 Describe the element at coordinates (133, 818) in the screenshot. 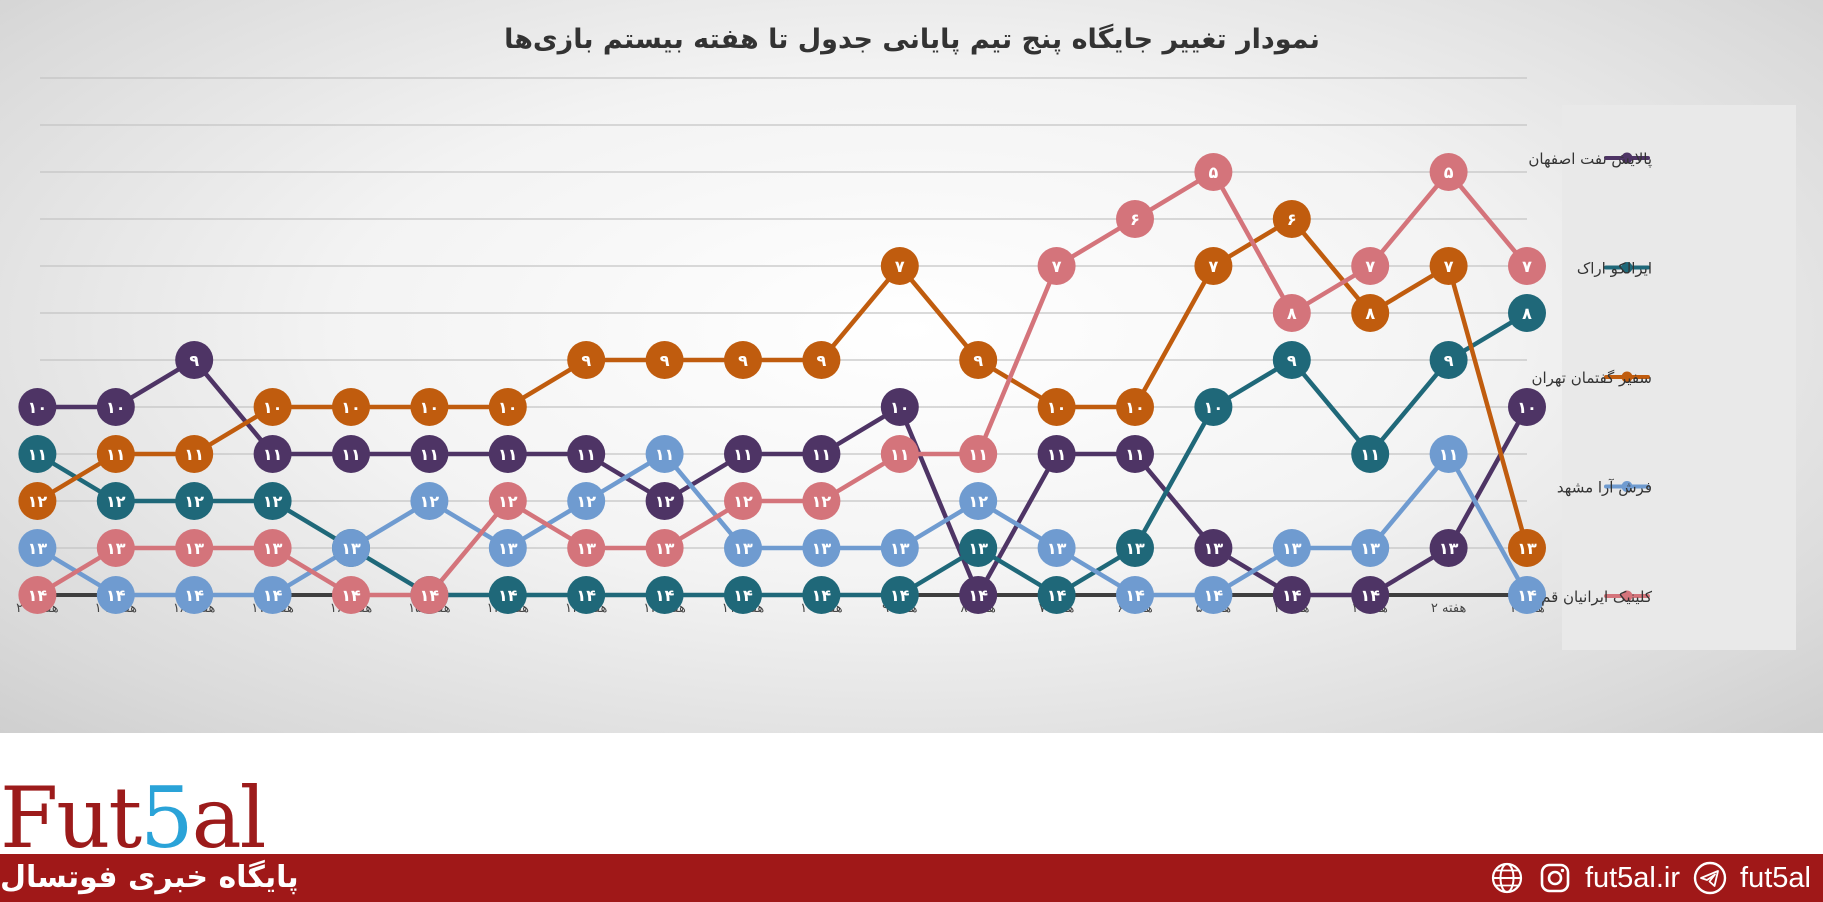

I see `fut5al-logo: Fut5al` at that location.